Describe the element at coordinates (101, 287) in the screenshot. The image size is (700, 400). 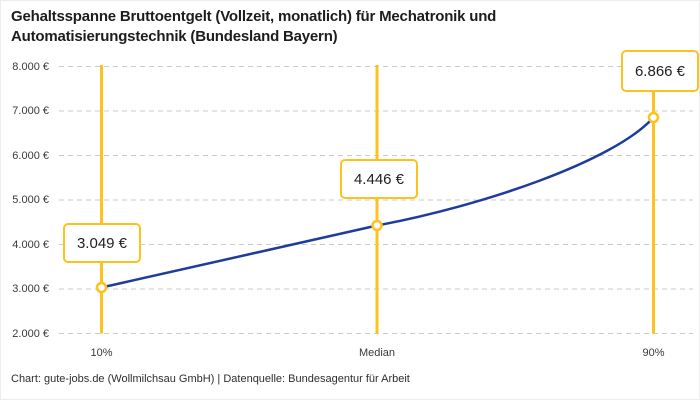
I see `marker-10th-percentile` at that location.